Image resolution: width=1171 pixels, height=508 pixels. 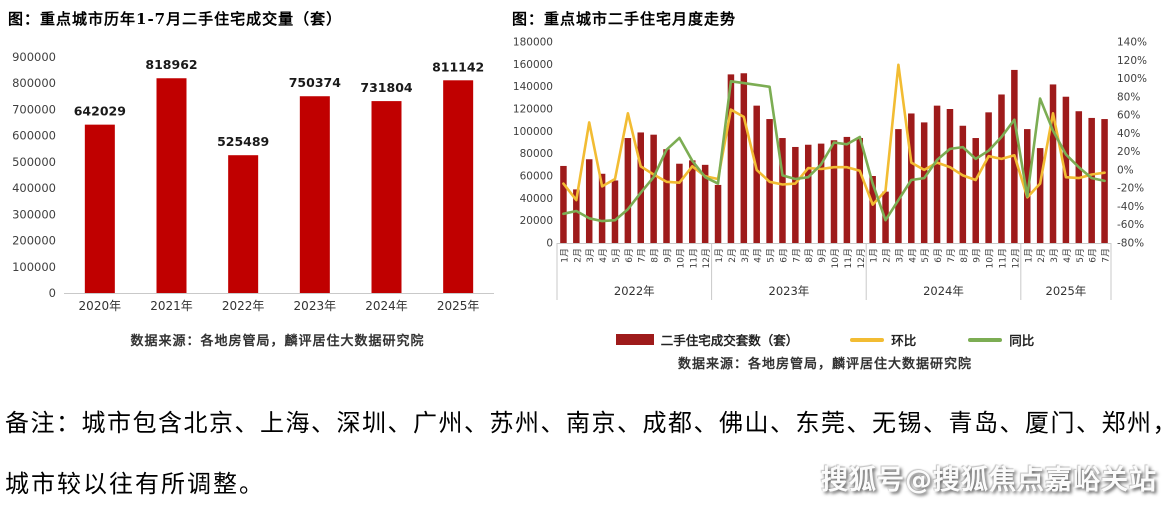 I want to click on bar-value-label: 731804, so click(x=386, y=87).